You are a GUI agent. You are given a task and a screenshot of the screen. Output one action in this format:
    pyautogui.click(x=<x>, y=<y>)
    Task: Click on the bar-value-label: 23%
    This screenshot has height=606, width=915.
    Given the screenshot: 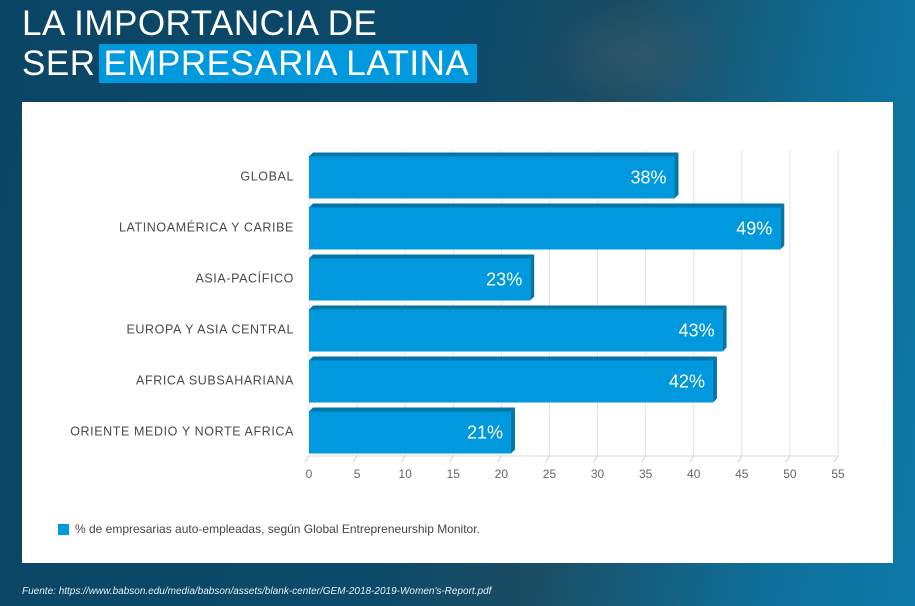 What is the action you would take?
    pyautogui.click(x=504, y=280)
    